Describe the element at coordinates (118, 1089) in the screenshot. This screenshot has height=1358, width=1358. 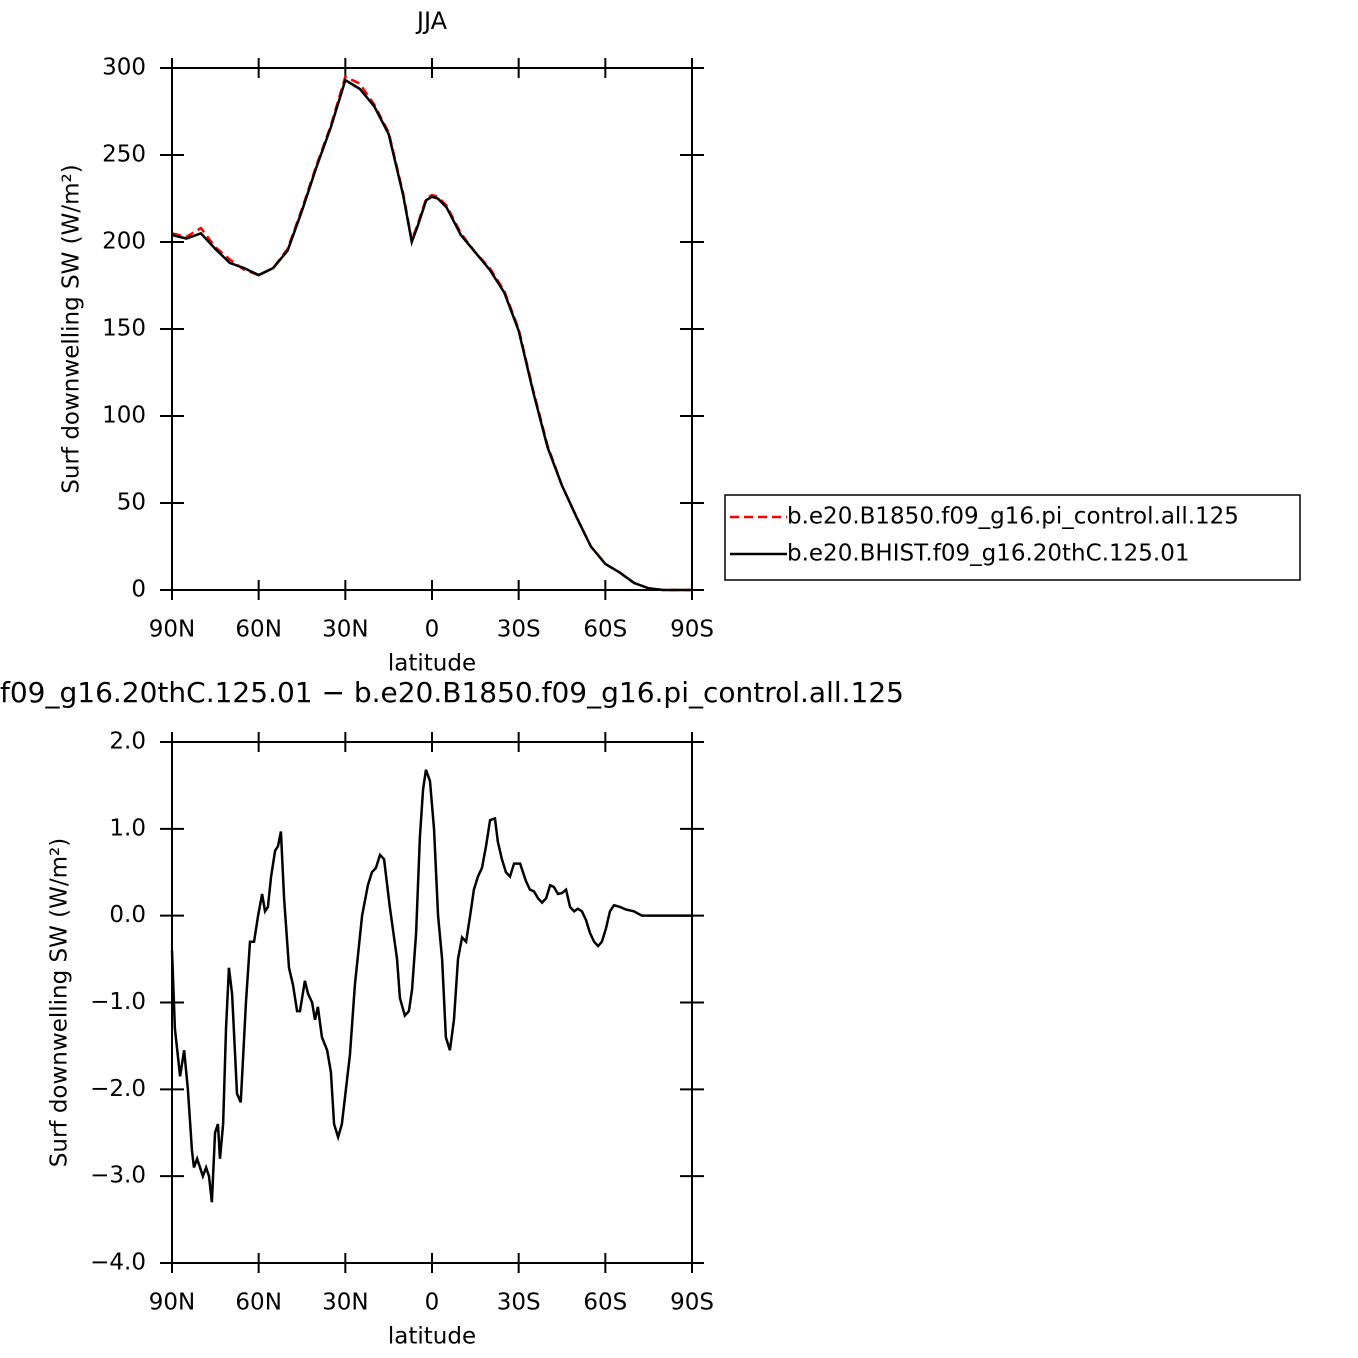
I see `y-tick-label: −2.0` at that location.